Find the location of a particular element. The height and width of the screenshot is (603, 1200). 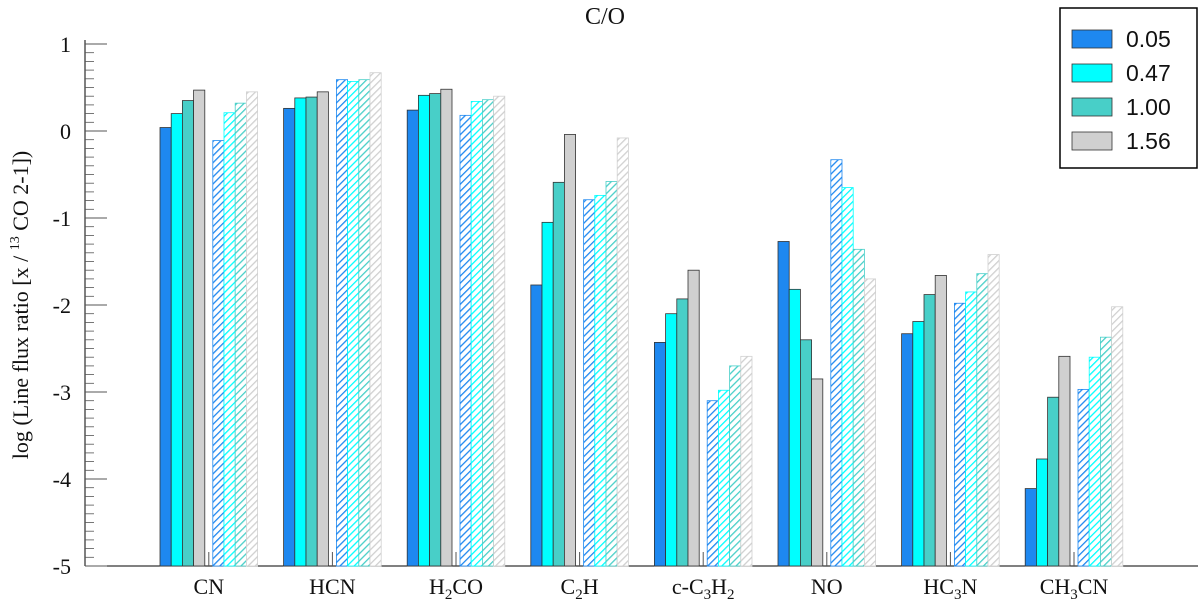

legend-label-1-56: 1.56 is located at coordinates (1148, 141).